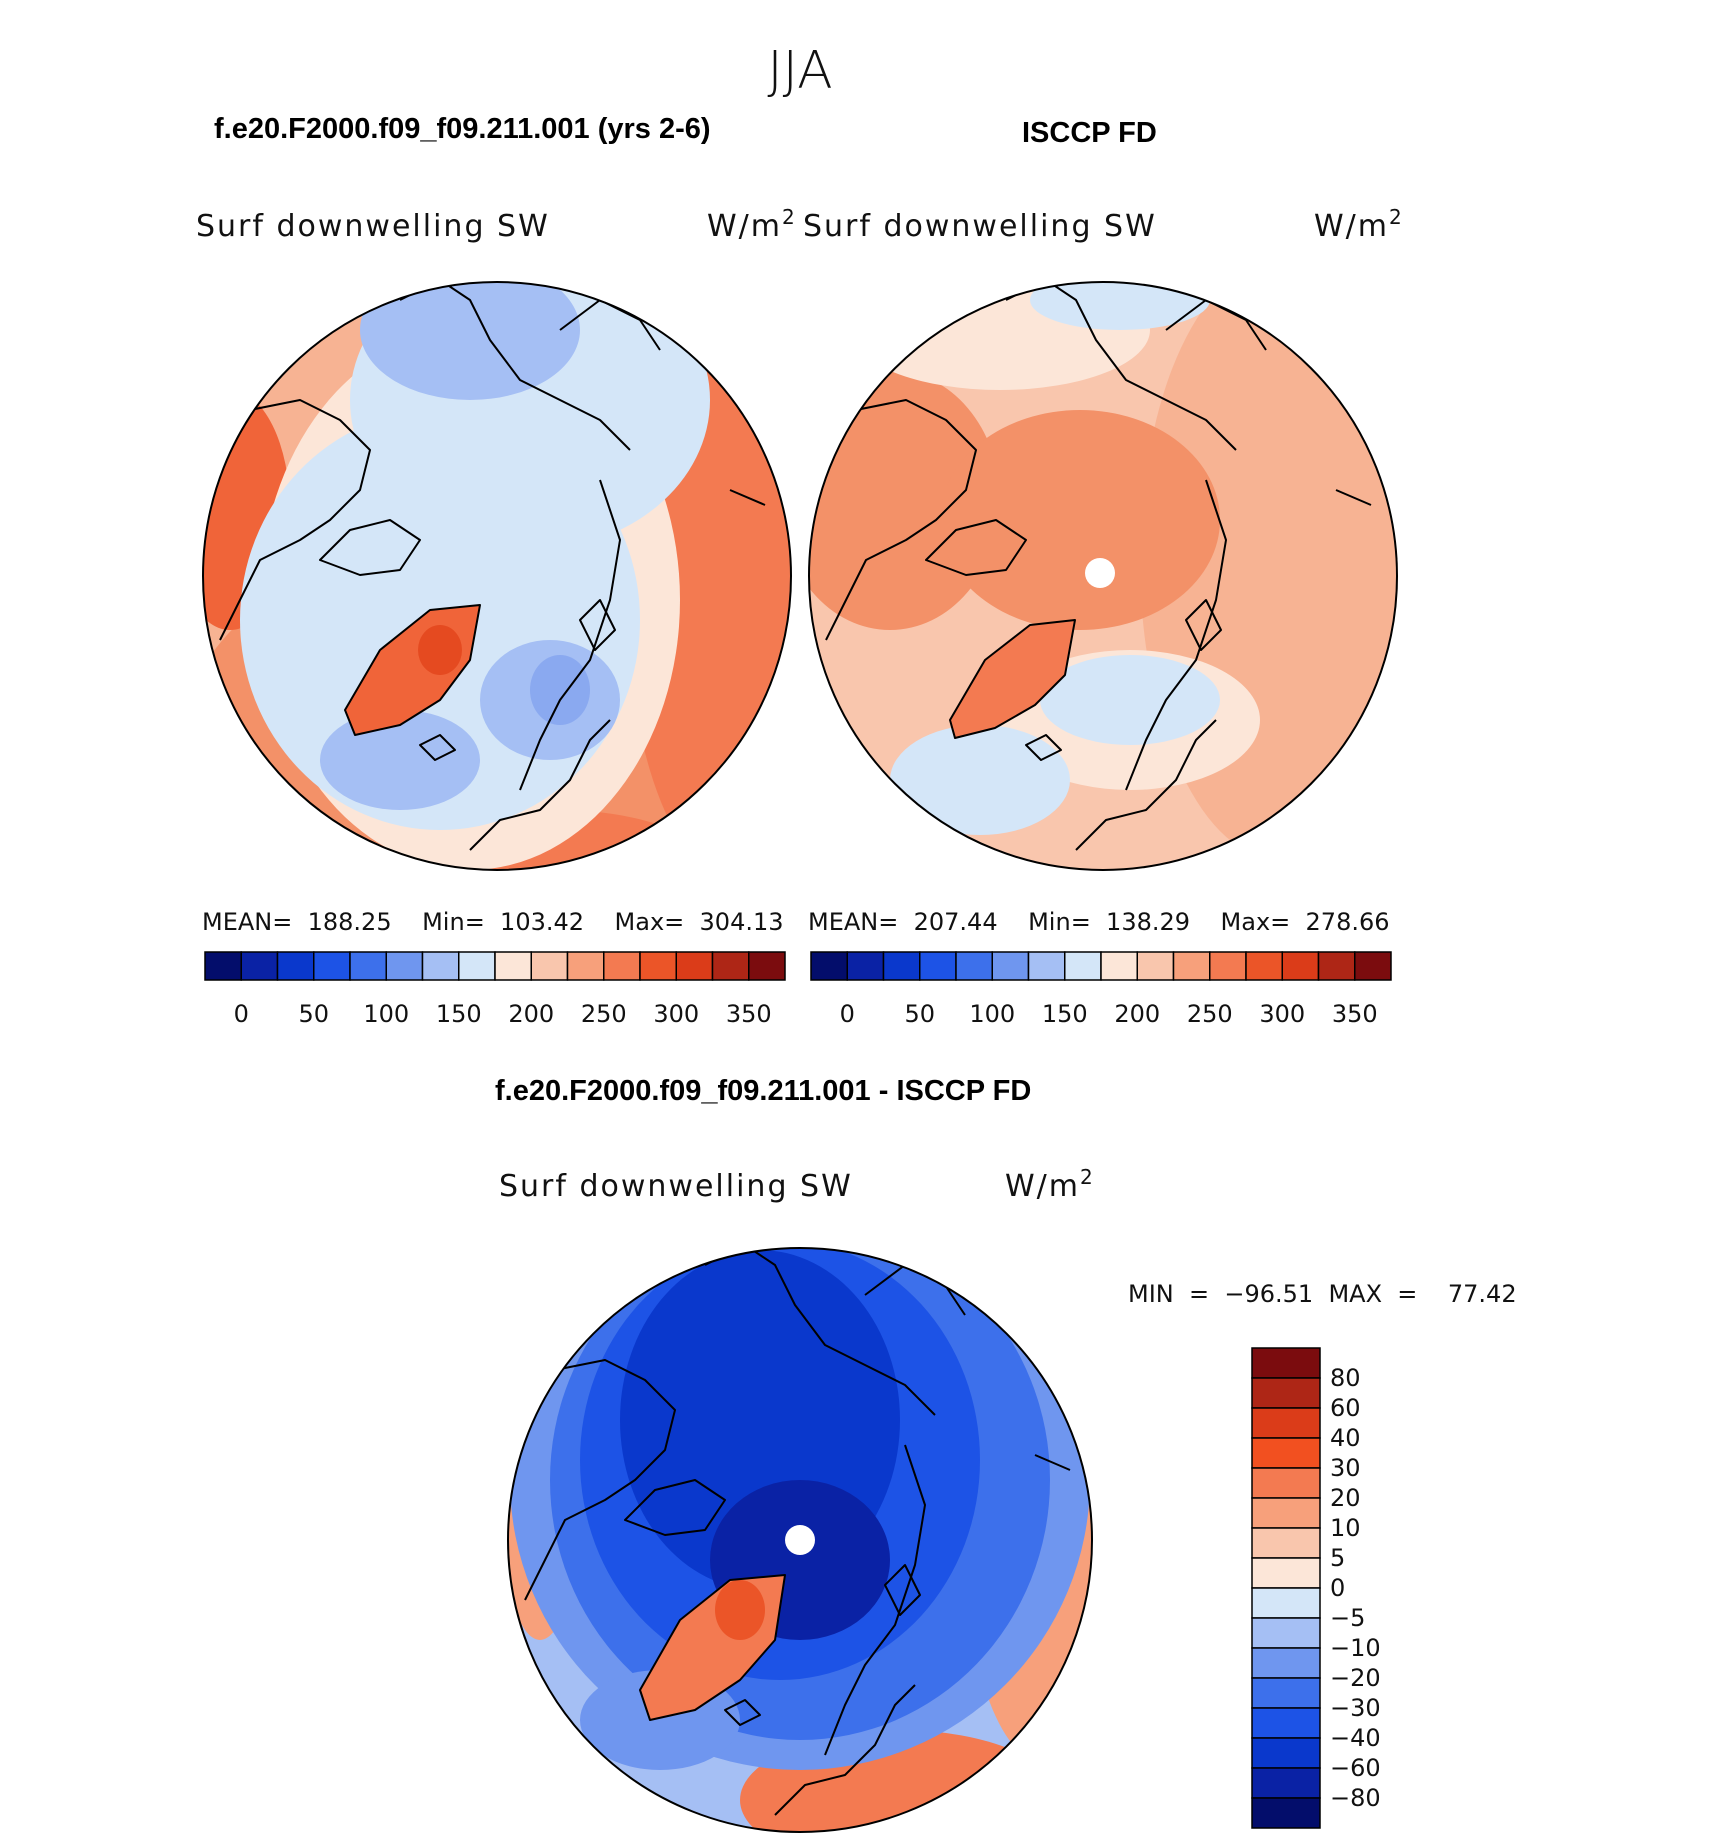 This screenshot has height=1840, width=1710. I want to click on colorbar-obs-tick-label: 0, so click(847, 1014).